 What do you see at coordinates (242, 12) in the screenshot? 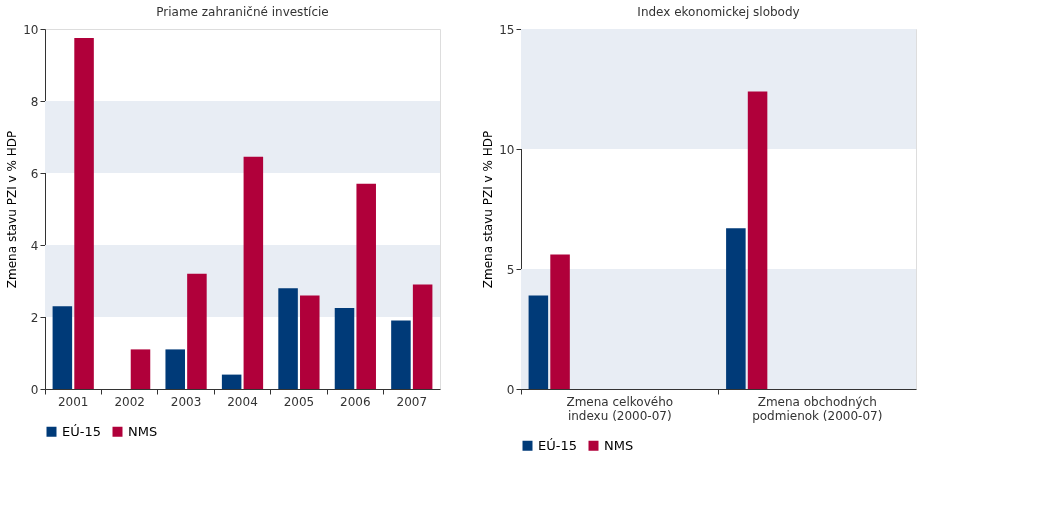
I see `chart-title: Priame zahraničné investície` at bounding box center [242, 12].